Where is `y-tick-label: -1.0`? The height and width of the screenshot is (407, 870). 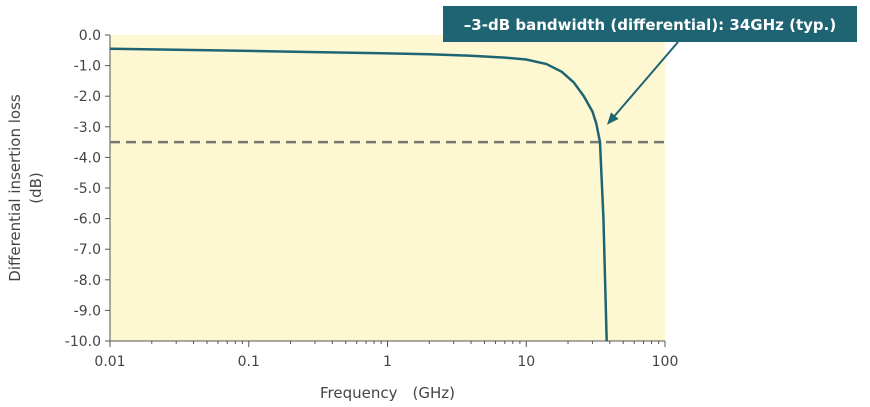
y-tick-label: -1.0 is located at coordinates (87, 67).